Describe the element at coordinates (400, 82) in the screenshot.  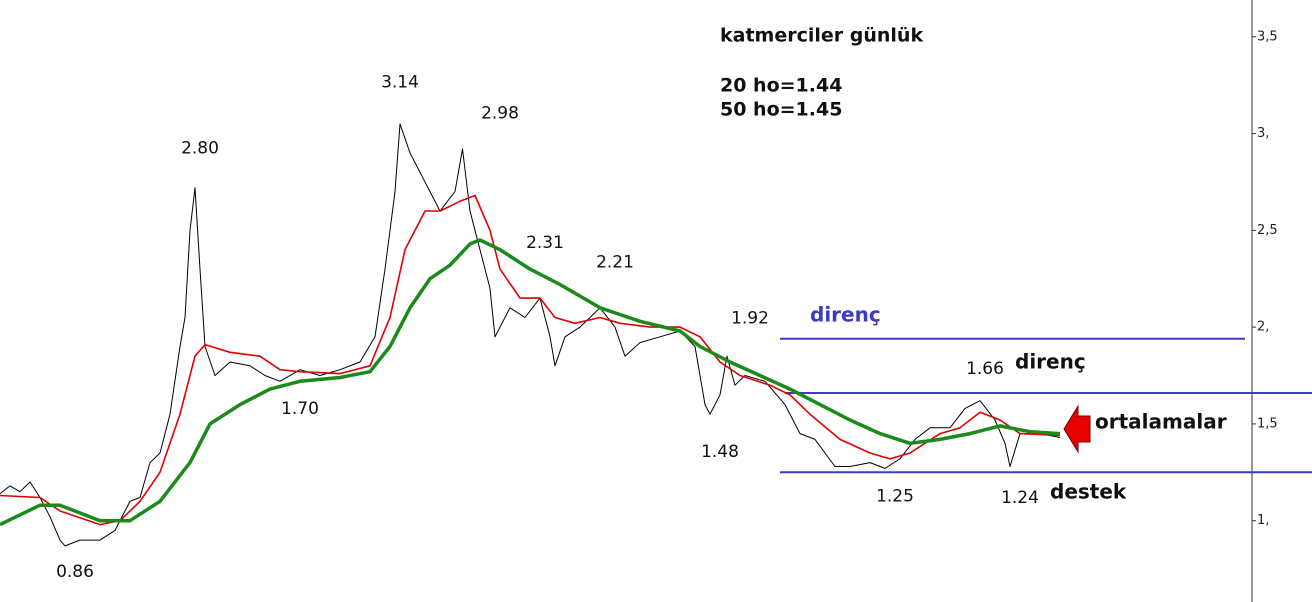
I see `annotation: 3.14` at that location.